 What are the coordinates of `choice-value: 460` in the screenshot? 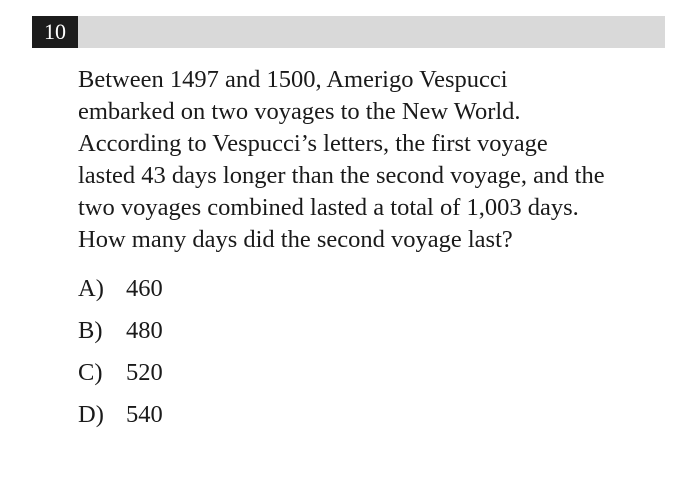 It's located at (144, 288).